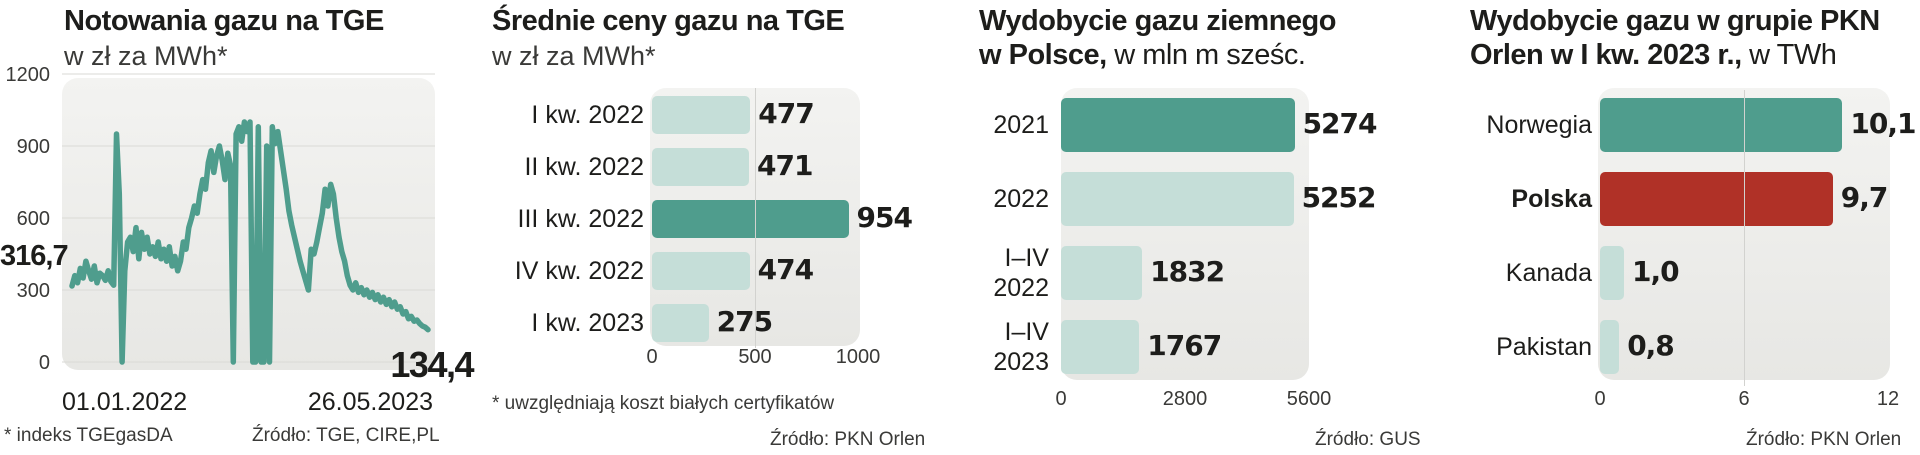 The width and height of the screenshot is (1920, 455). I want to click on chart-source: Źródło: GUS, so click(1368, 439).